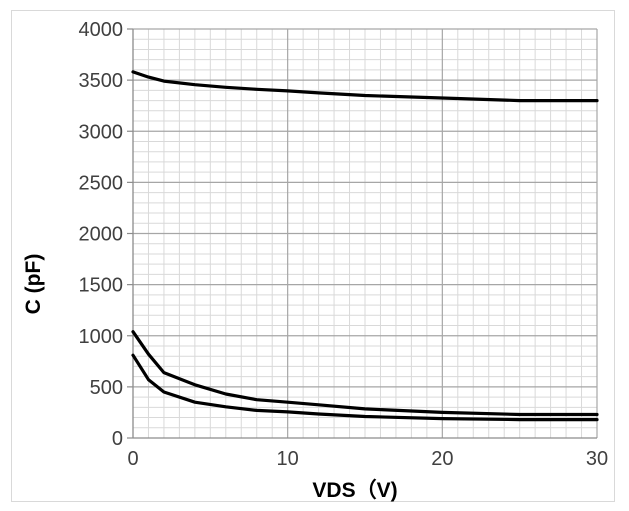 This screenshot has width=629, height=511. What do you see at coordinates (33, 284) in the screenshot?
I see `y-axis-title: C (pF)` at bounding box center [33, 284].